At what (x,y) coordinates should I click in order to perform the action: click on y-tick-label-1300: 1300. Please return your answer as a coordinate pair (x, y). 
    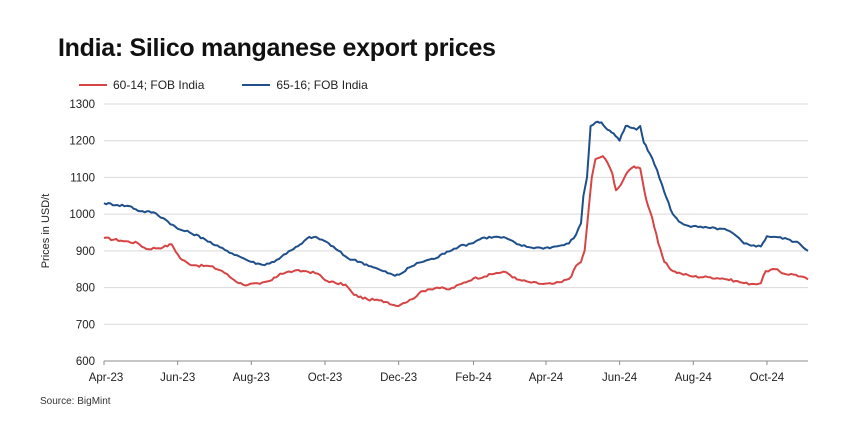
    Looking at the image, I should click on (82, 105).